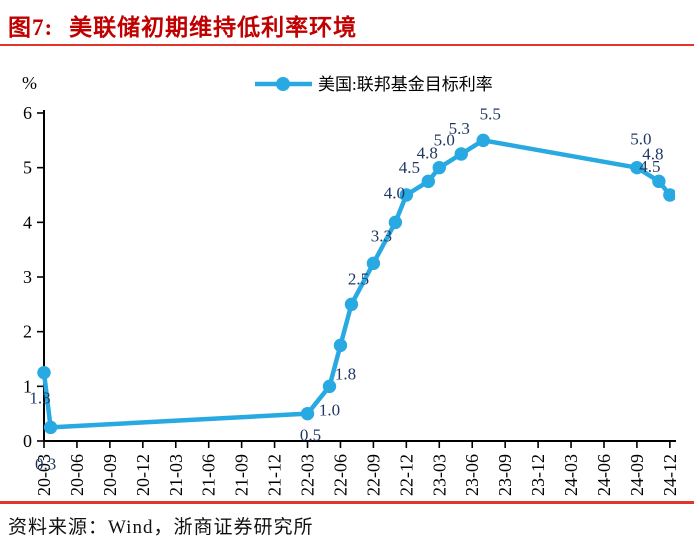 The width and height of the screenshot is (700, 549). I want to click on figure-title-row: 图7: 美联储初期维持低利率环境, so click(182, 25).